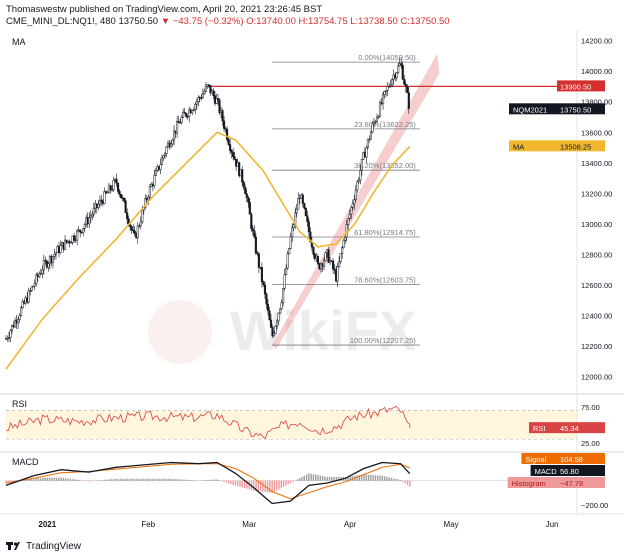 The image size is (624, 559). I want to click on time-axis-label: May, so click(451, 524).